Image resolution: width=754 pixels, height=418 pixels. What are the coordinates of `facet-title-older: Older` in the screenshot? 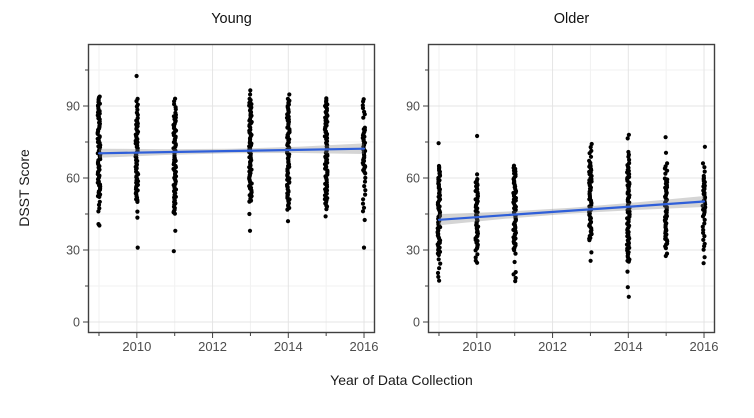 It's located at (571, 19).